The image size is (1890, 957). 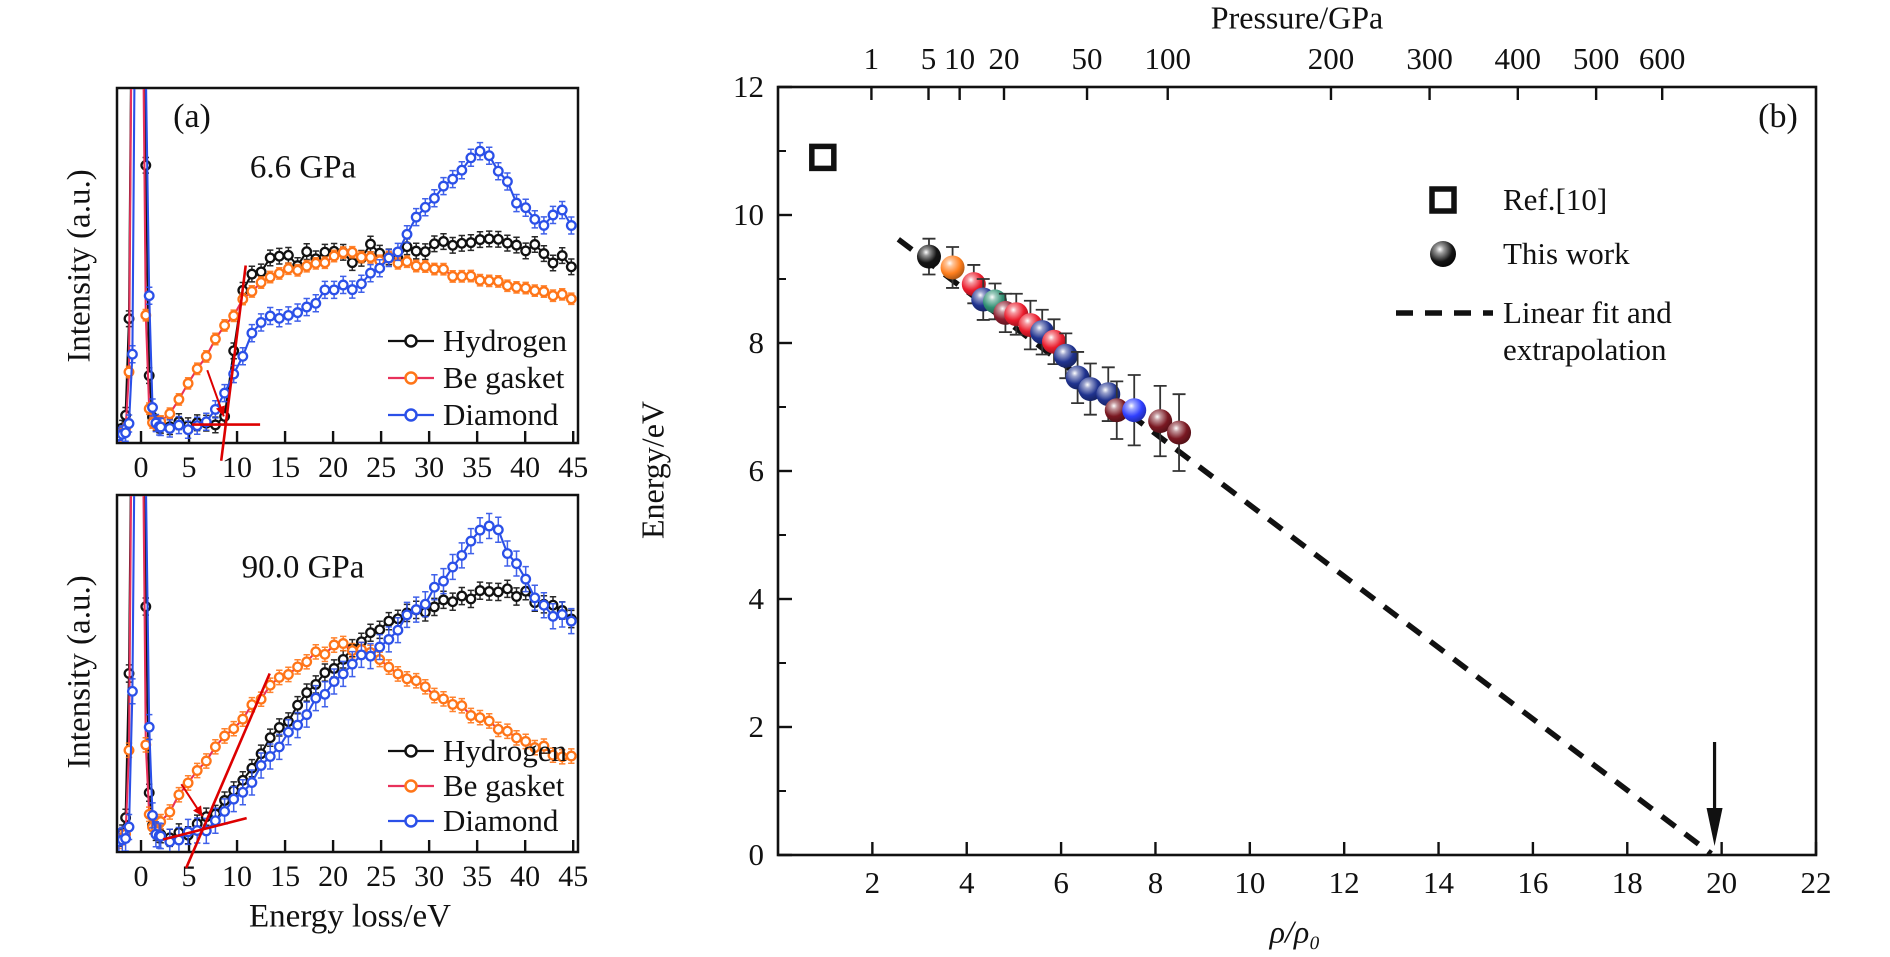 I want to click on x-tick-label: 45, so click(x=573, y=467).